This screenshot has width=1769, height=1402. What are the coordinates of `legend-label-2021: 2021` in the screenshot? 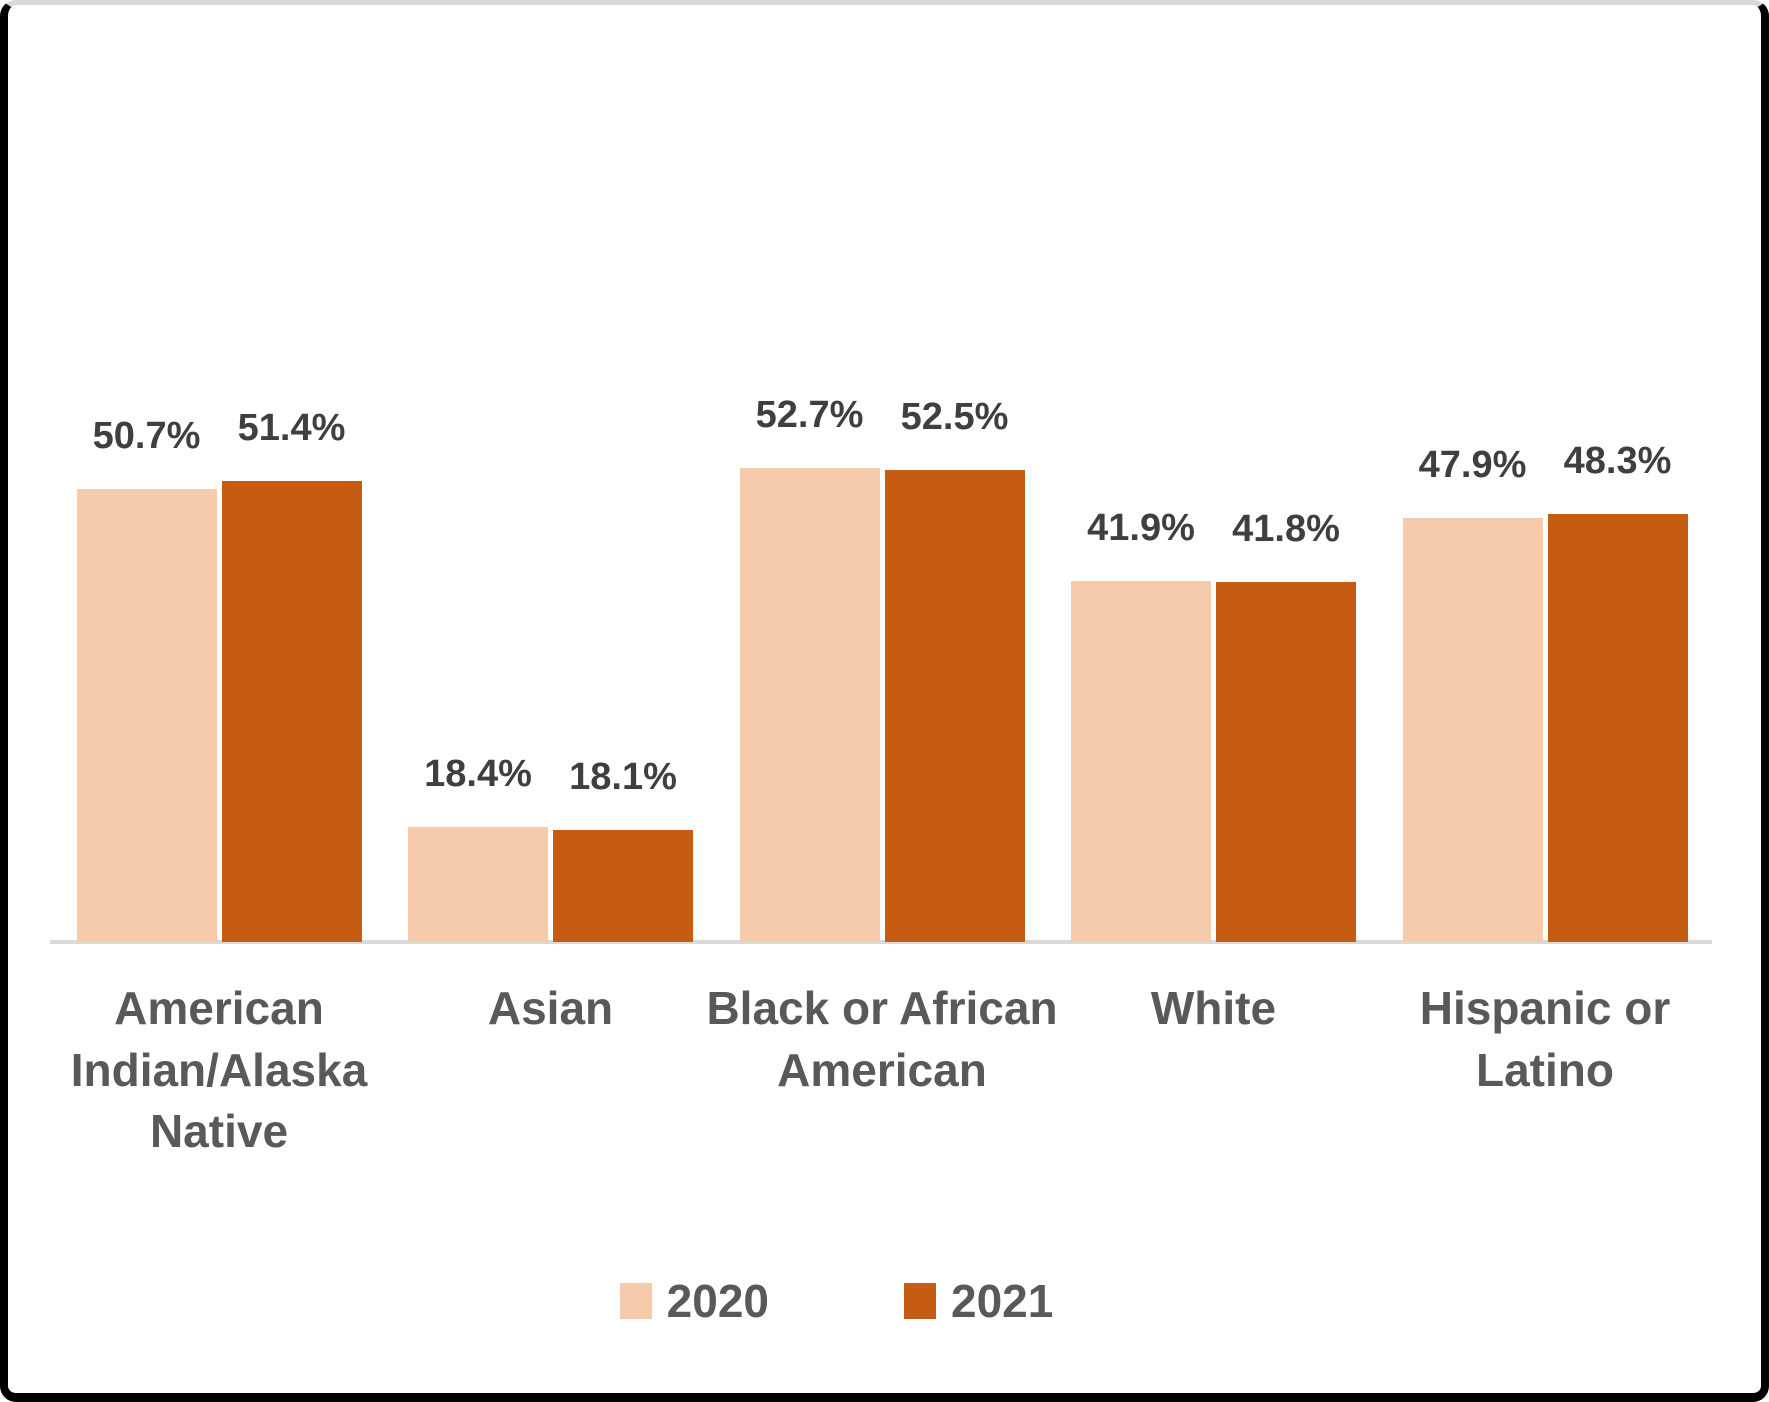 It's located at (1002, 1301).